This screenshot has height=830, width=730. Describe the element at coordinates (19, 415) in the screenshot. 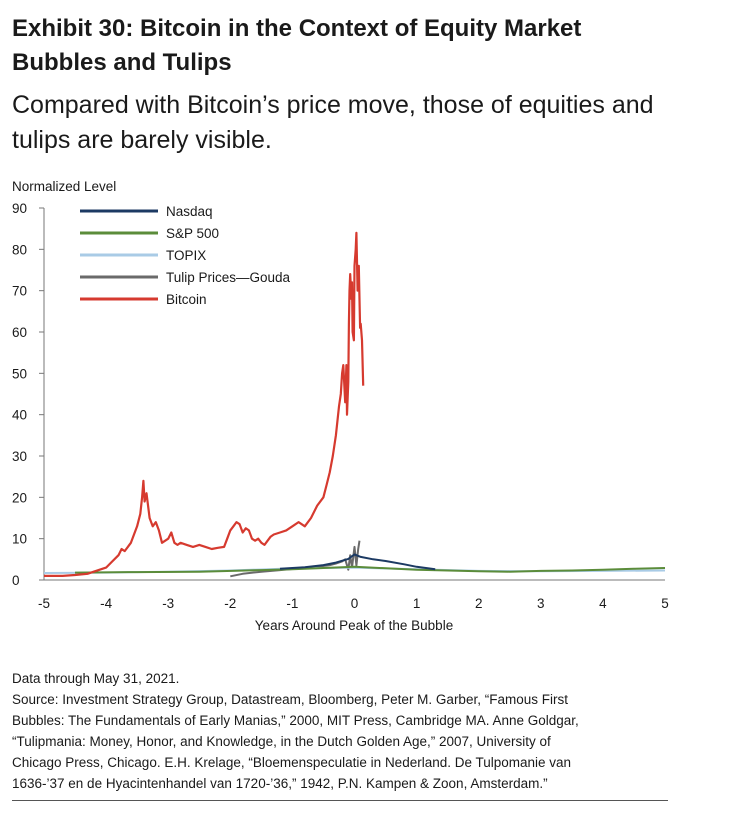

I see `y-tick-label: 40` at that location.